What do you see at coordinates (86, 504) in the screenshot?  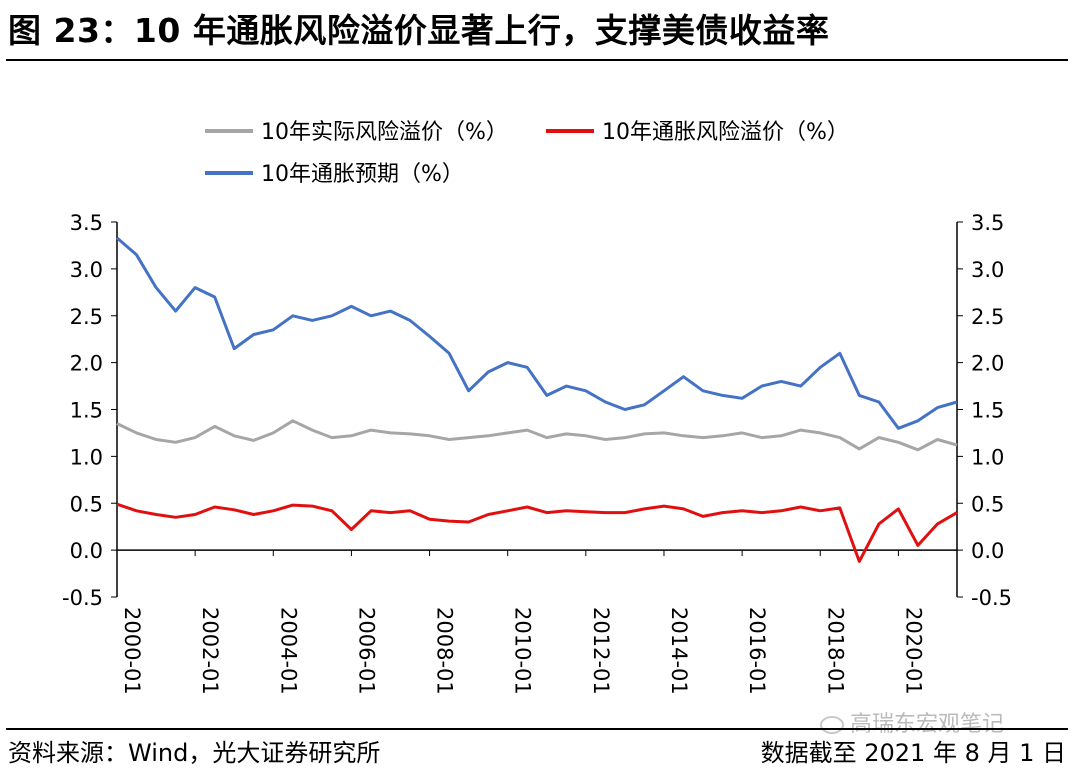 I see `y-tick-label-left: 0.5` at bounding box center [86, 504].